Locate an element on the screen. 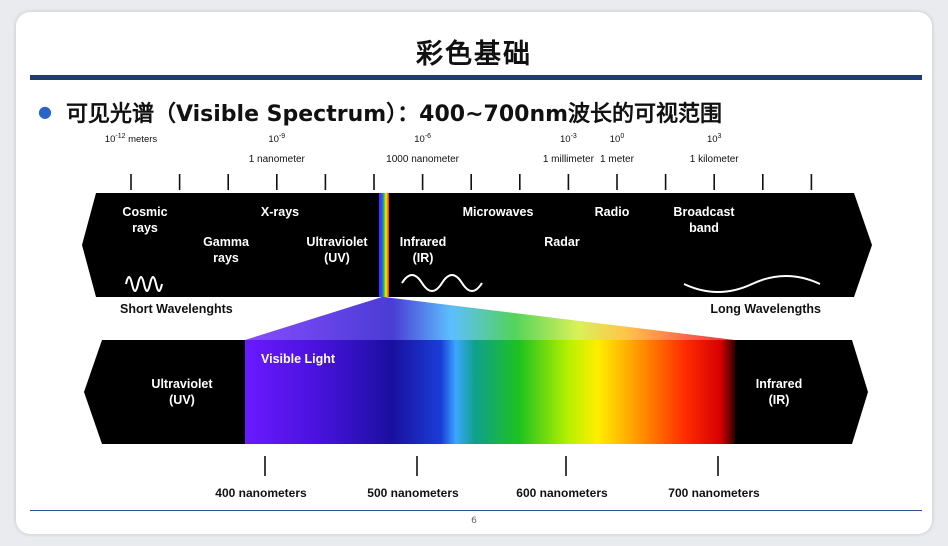 This screenshot has width=948, height=546. scale-unit-label: 1 meter is located at coordinates (617, 159).